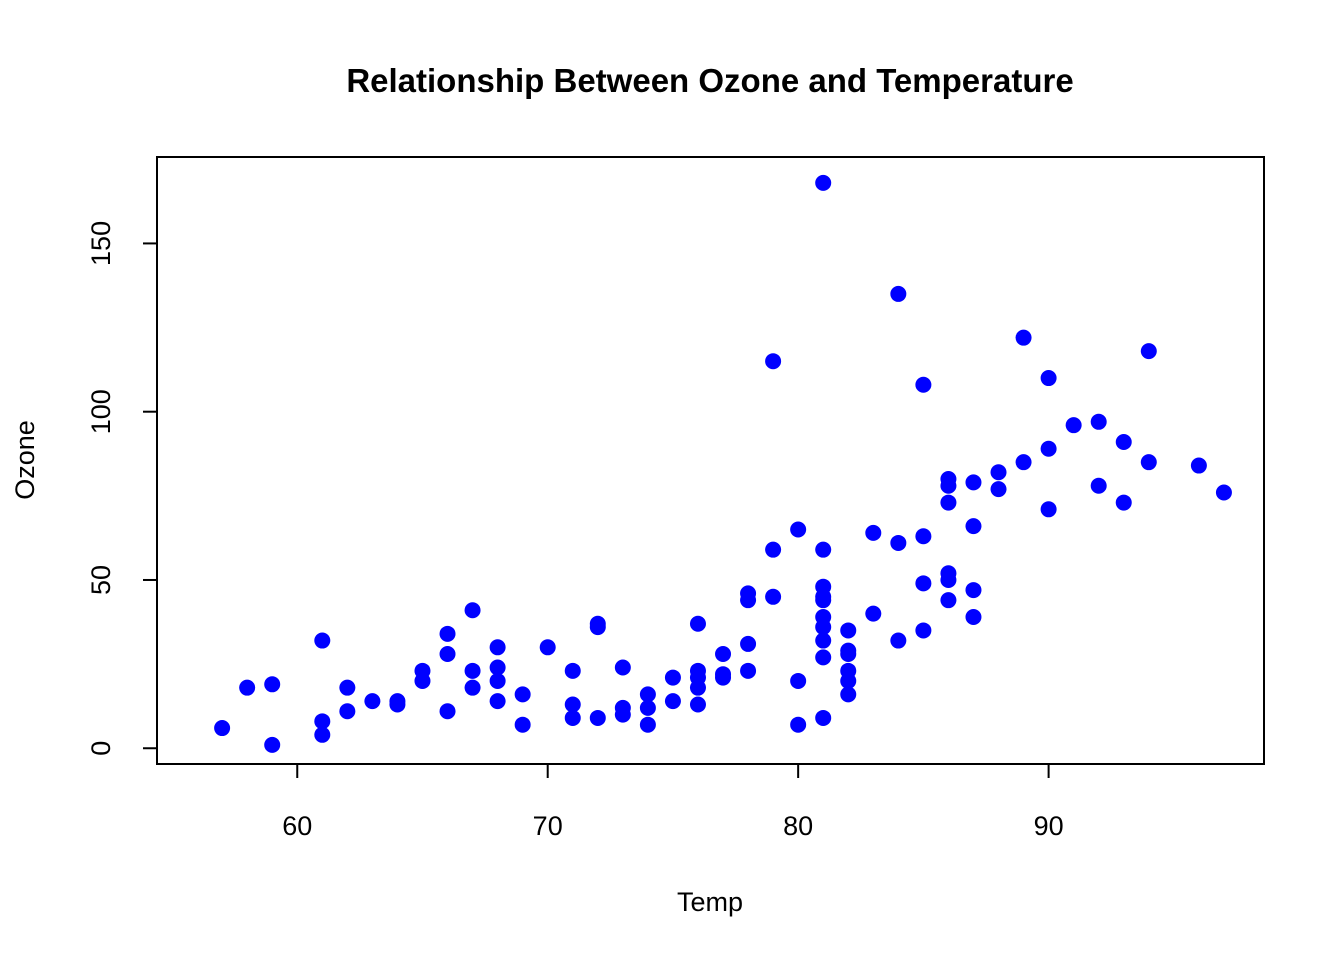 The width and height of the screenshot is (1344, 960). Describe the element at coordinates (101, 243) in the screenshot. I see `y-tick-label: 150` at that location.